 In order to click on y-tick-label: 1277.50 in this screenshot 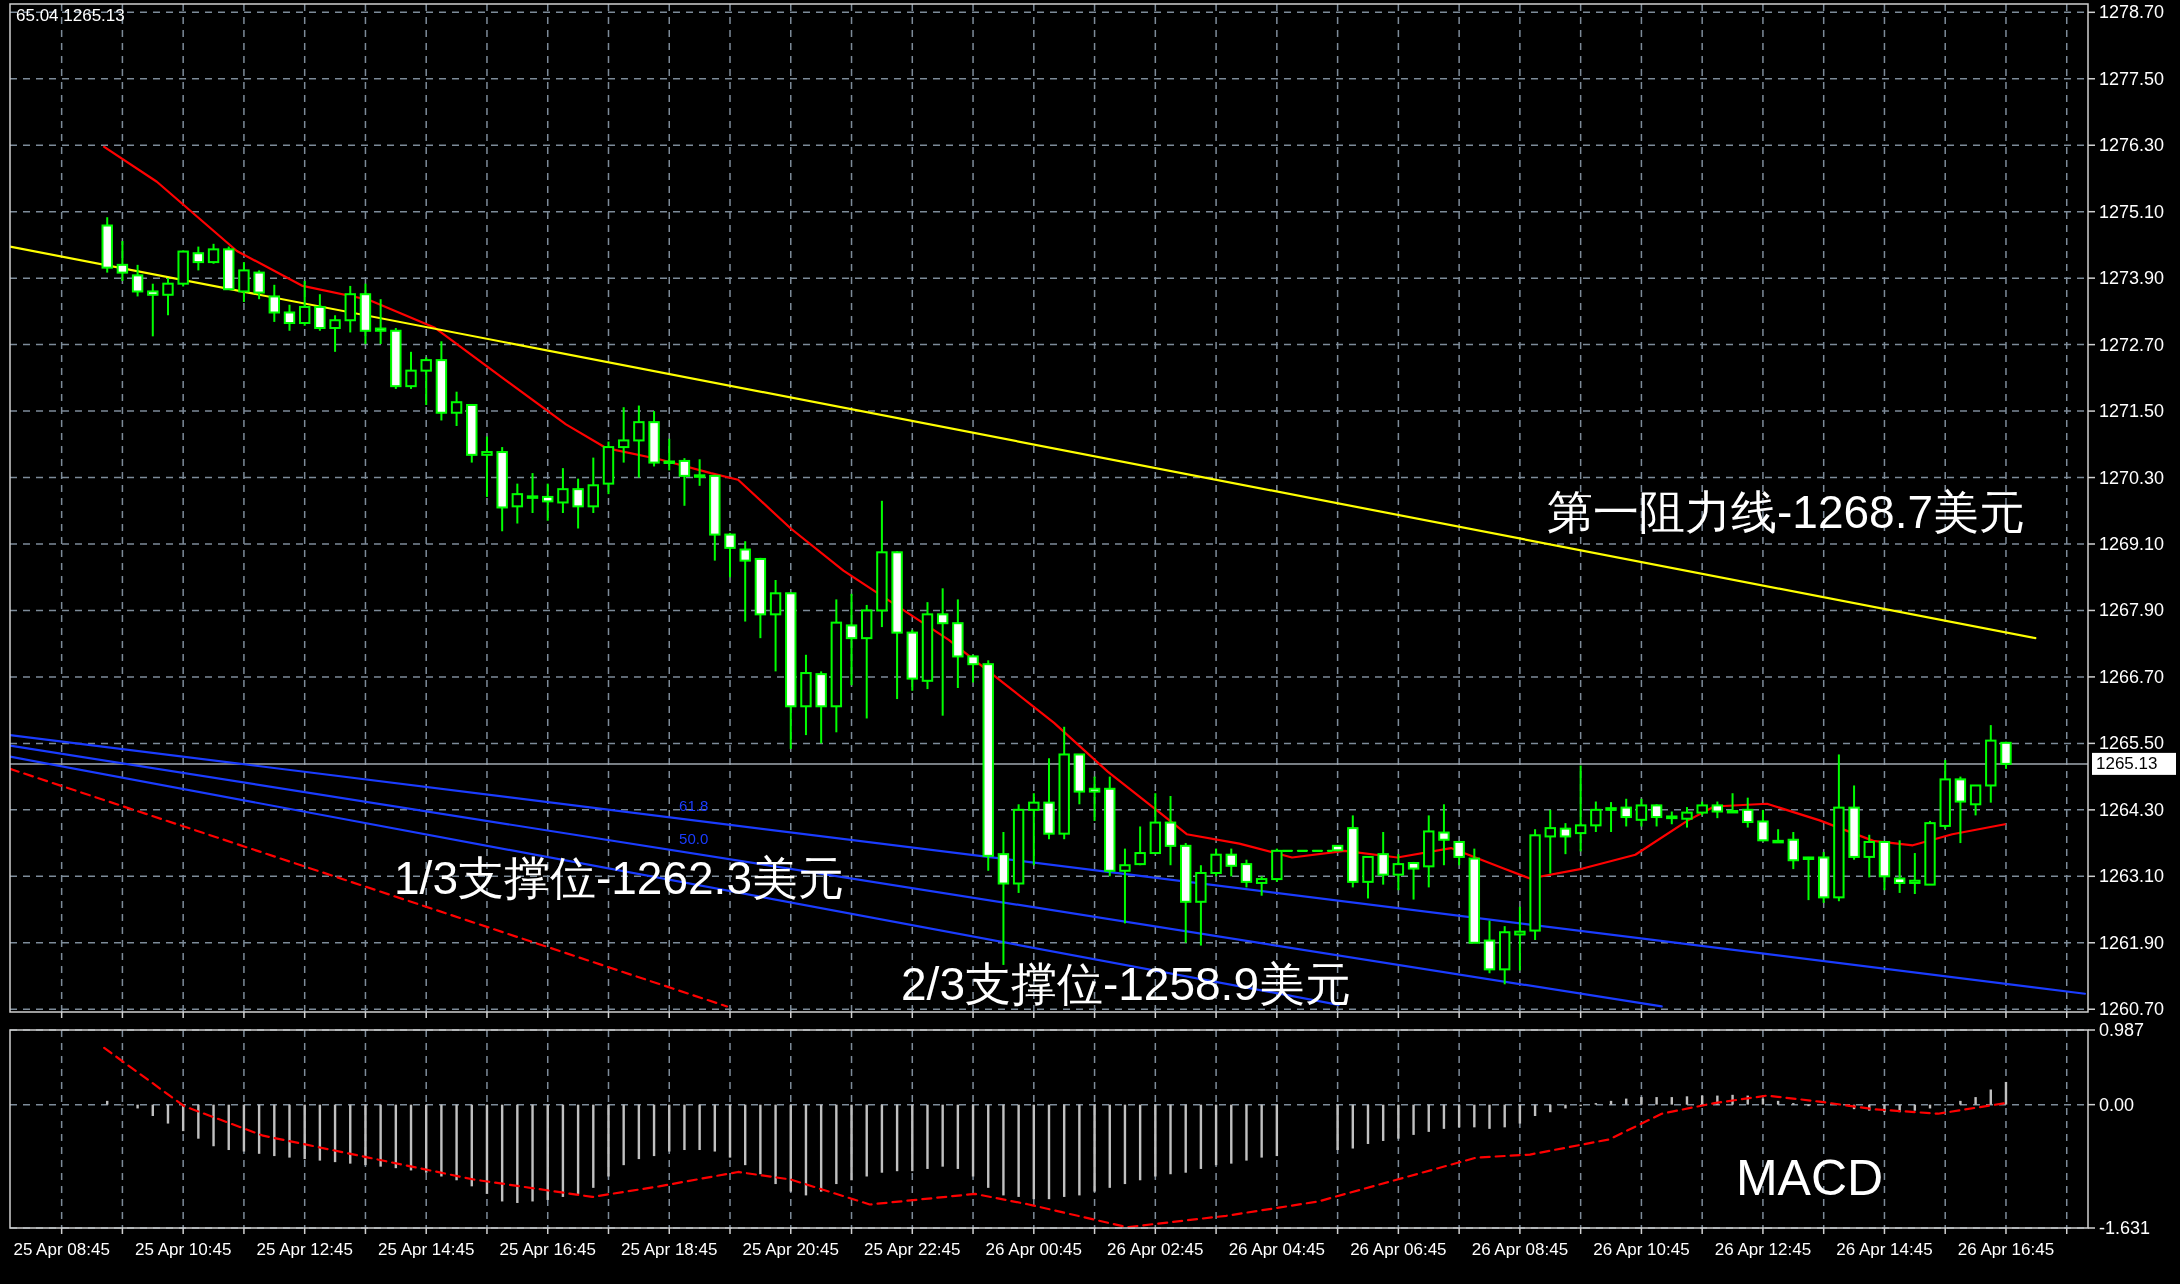, I will do `click(2132, 78)`.